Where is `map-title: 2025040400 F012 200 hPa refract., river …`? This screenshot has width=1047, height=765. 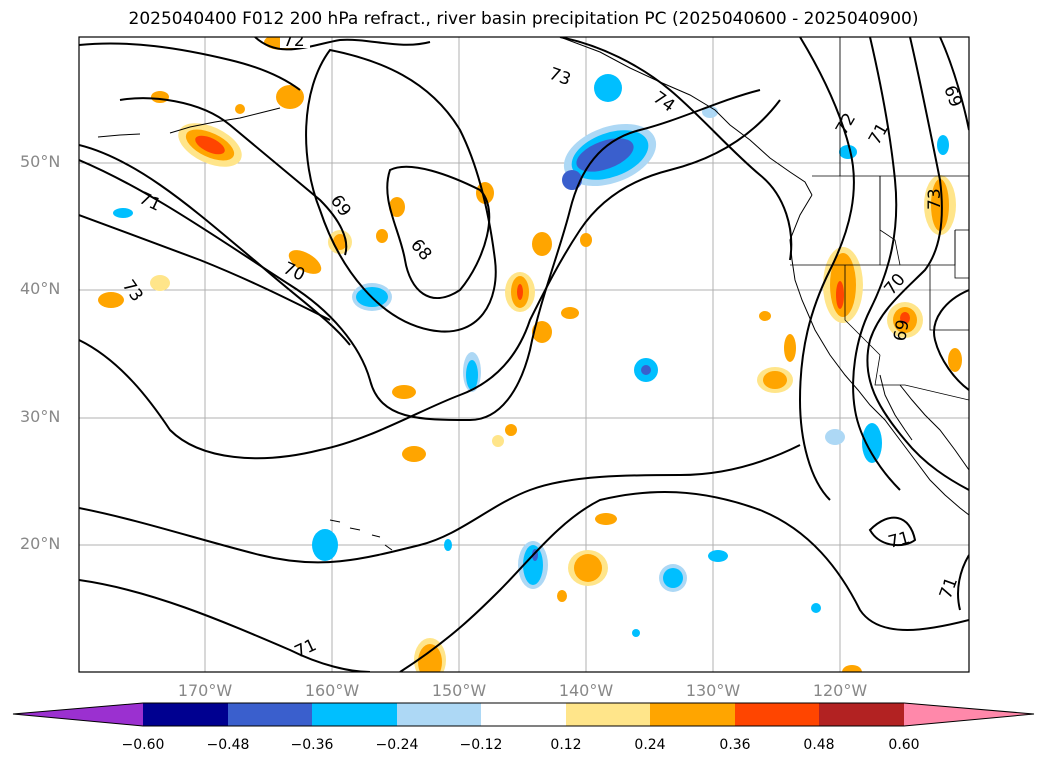
map-title: 2025040400 F012 200 hPa refract., river … is located at coordinates (523, 19).